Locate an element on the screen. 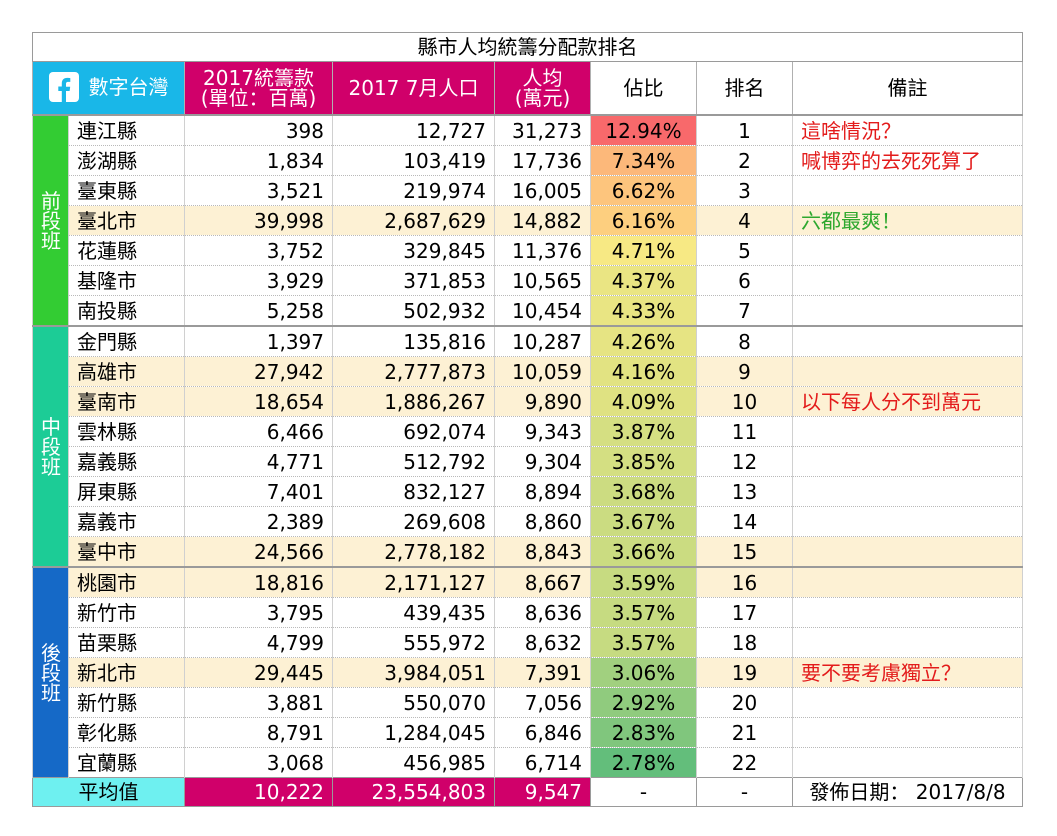 The image size is (1057, 836). share-value: 4.26% is located at coordinates (643, 341).